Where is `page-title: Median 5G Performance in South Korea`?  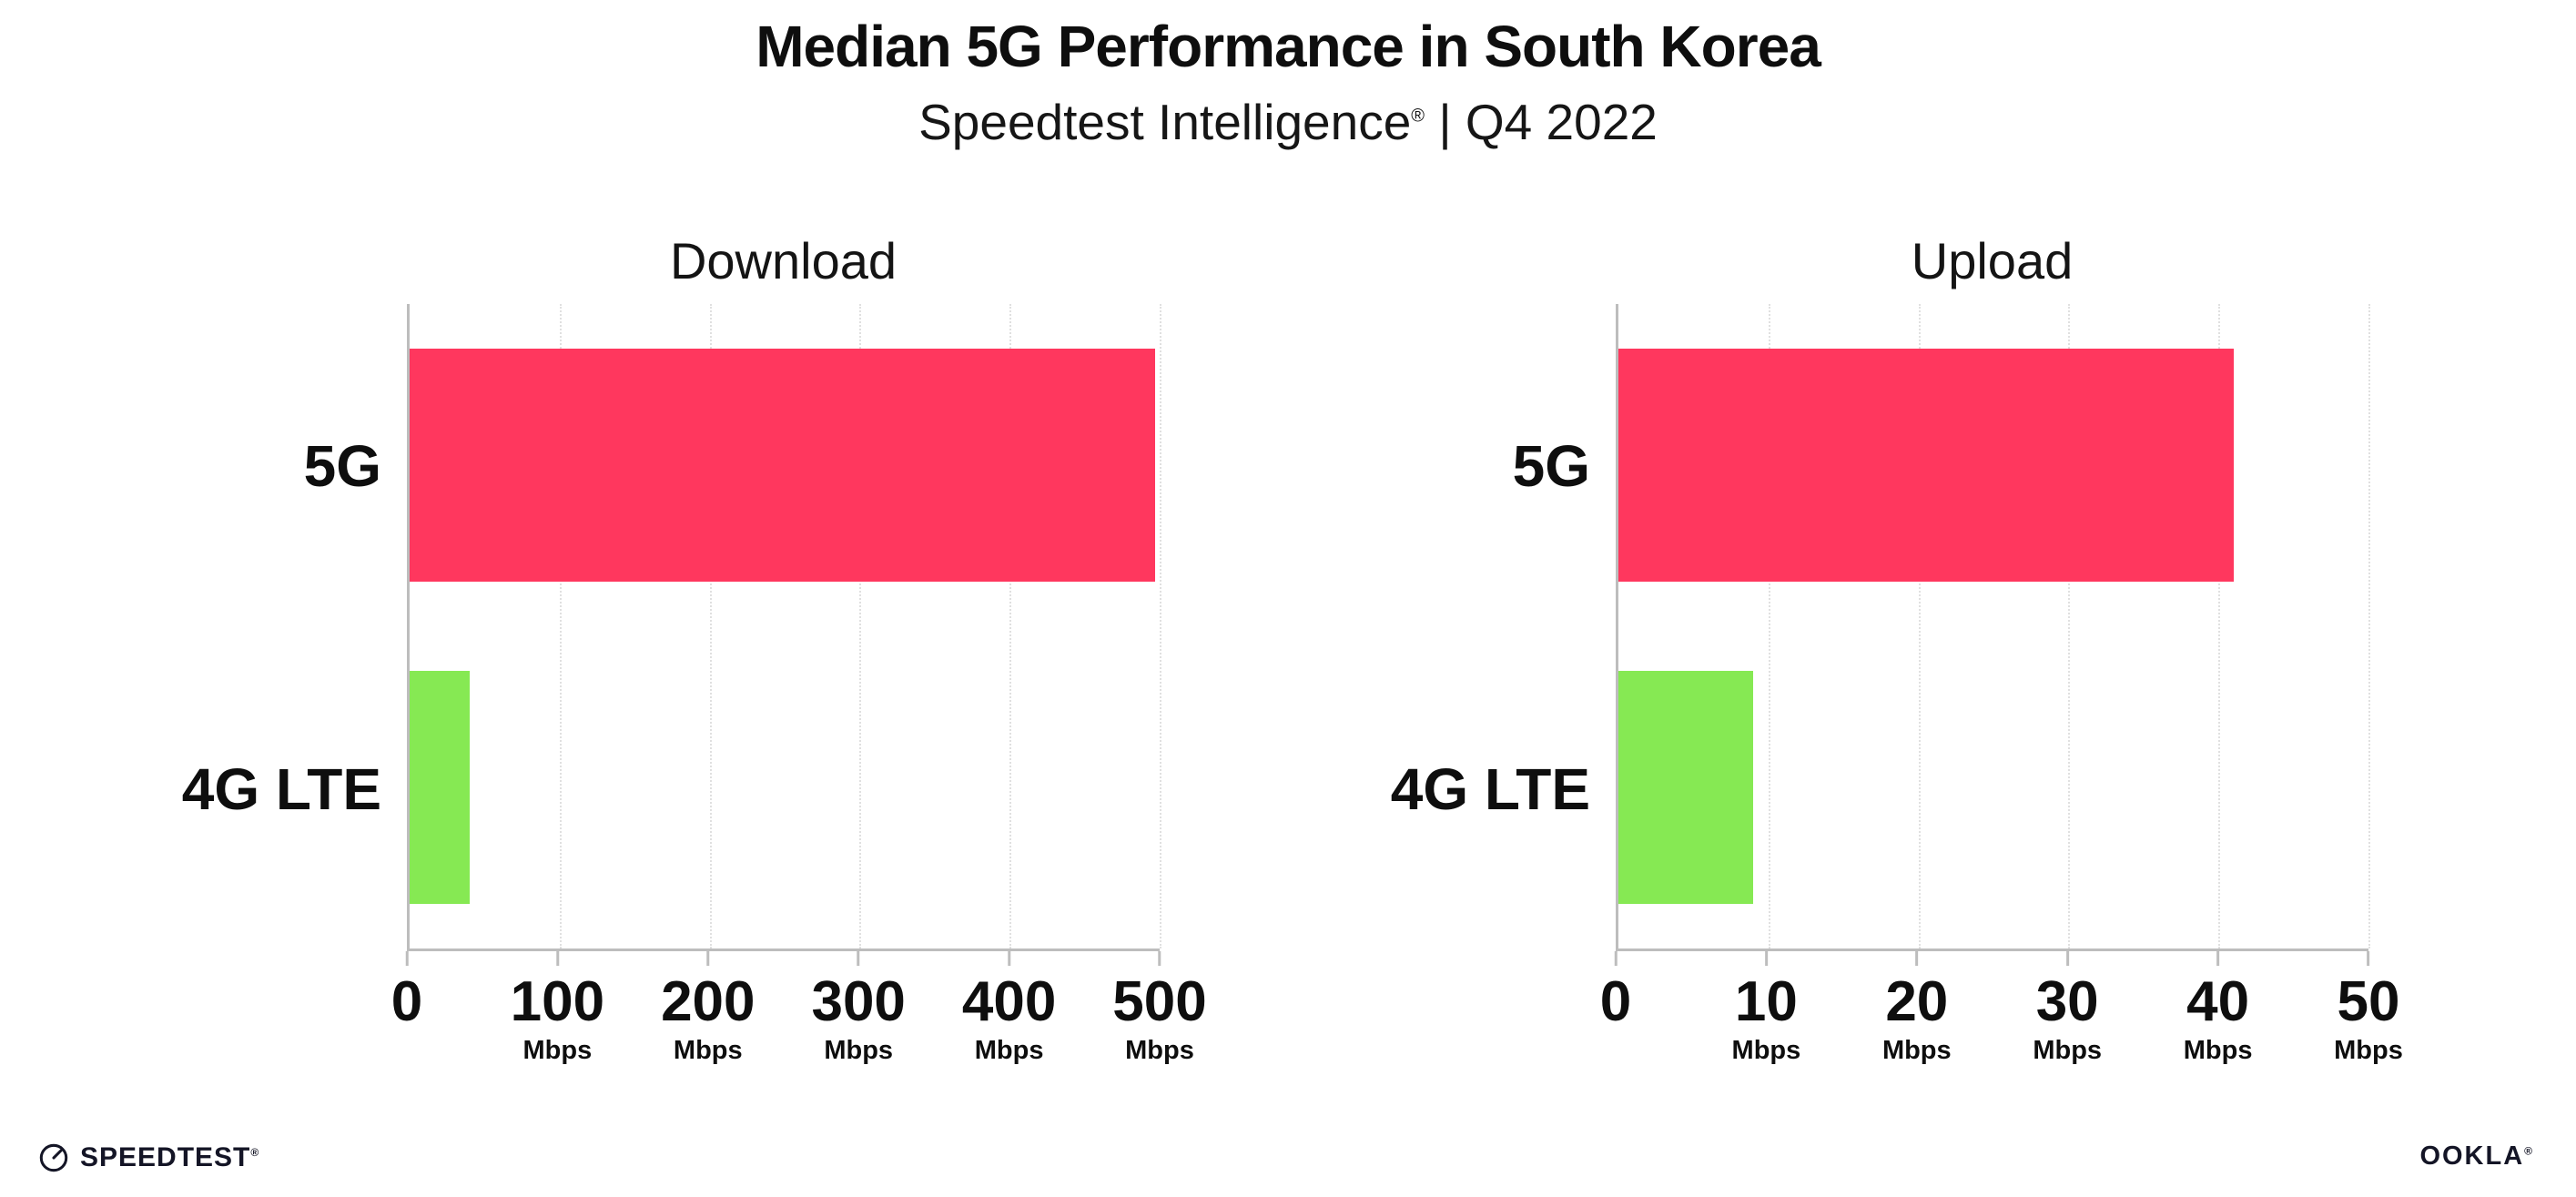
page-title: Median 5G Performance in South Korea is located at coordinates (1288, 47).